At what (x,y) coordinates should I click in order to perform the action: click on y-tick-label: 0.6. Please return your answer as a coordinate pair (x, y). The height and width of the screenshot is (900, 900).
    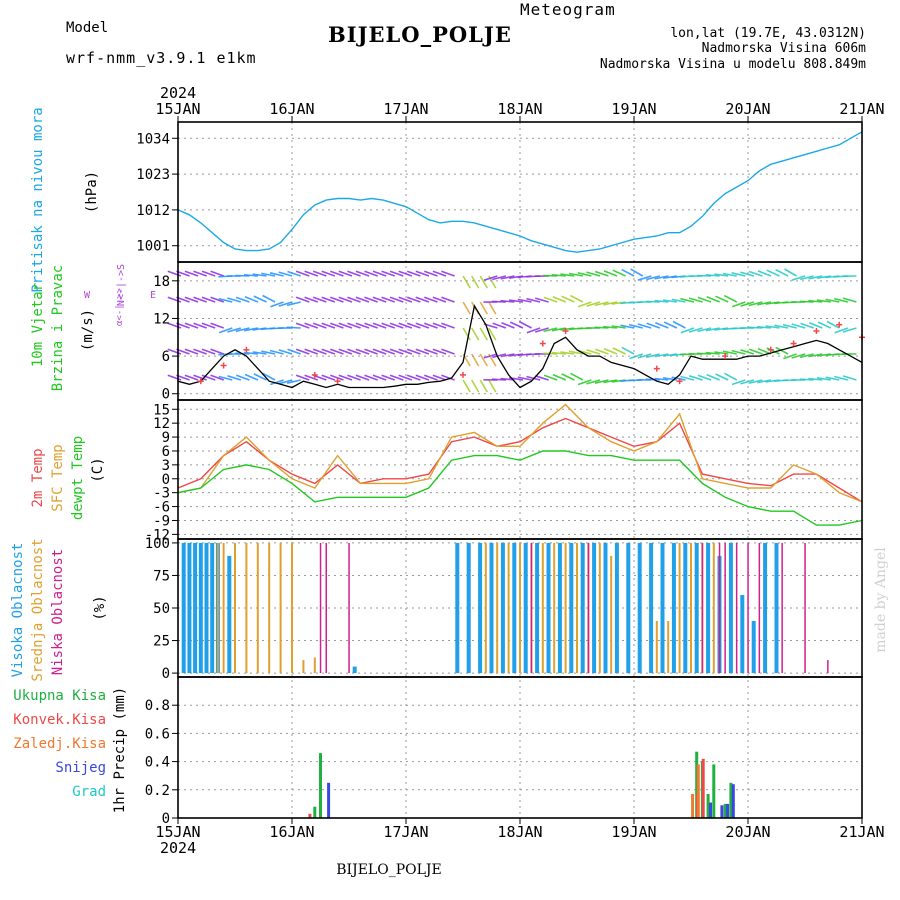
    Looking at the image, I should click on (157, 734).